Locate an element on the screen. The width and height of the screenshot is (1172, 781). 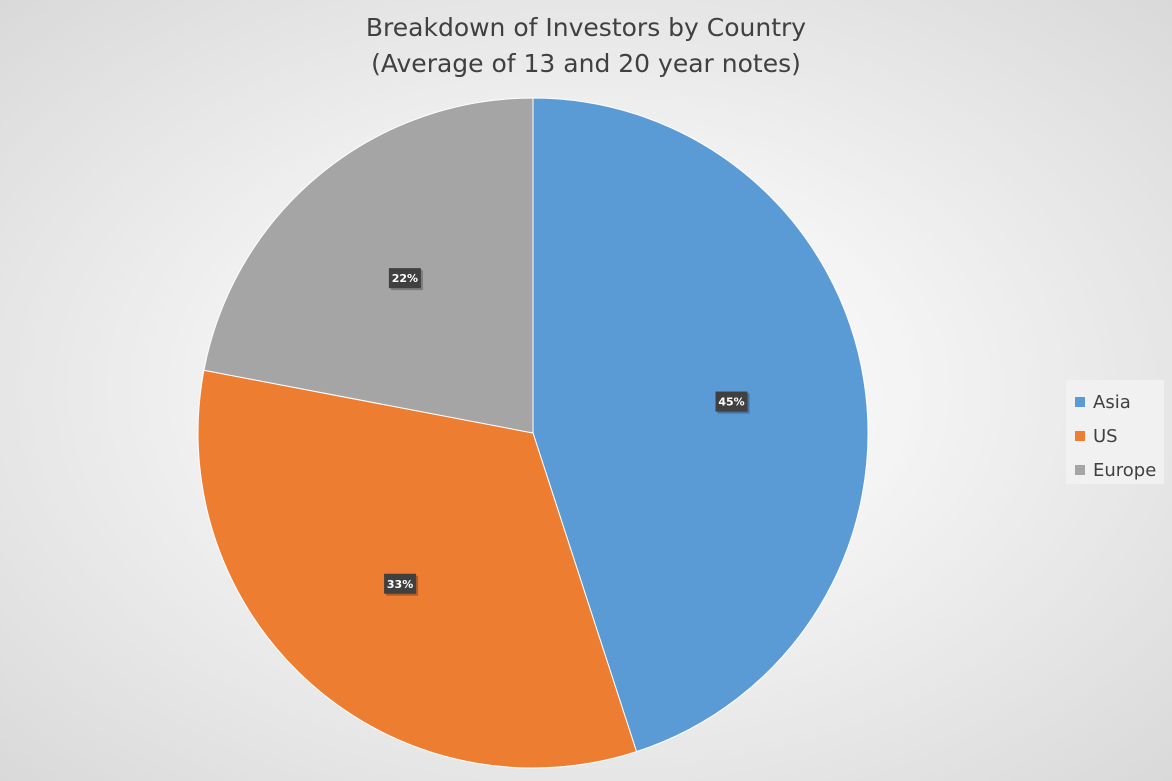
chart-subtitle: (Average of 13 and 20 year notes) is located at coordinates (586, 63).